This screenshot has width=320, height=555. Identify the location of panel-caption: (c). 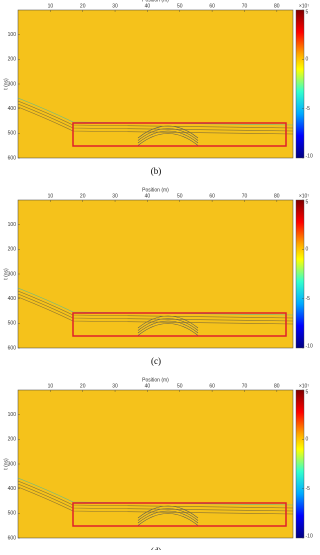
(156, 361).